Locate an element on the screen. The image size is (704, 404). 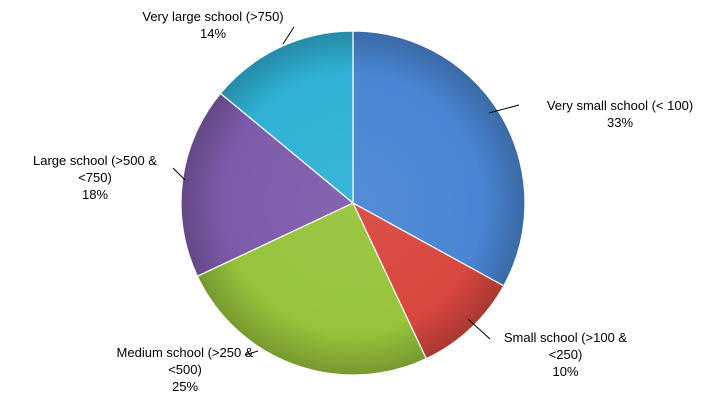
slice-label-text: <500) is located at coordinates (185, 369).